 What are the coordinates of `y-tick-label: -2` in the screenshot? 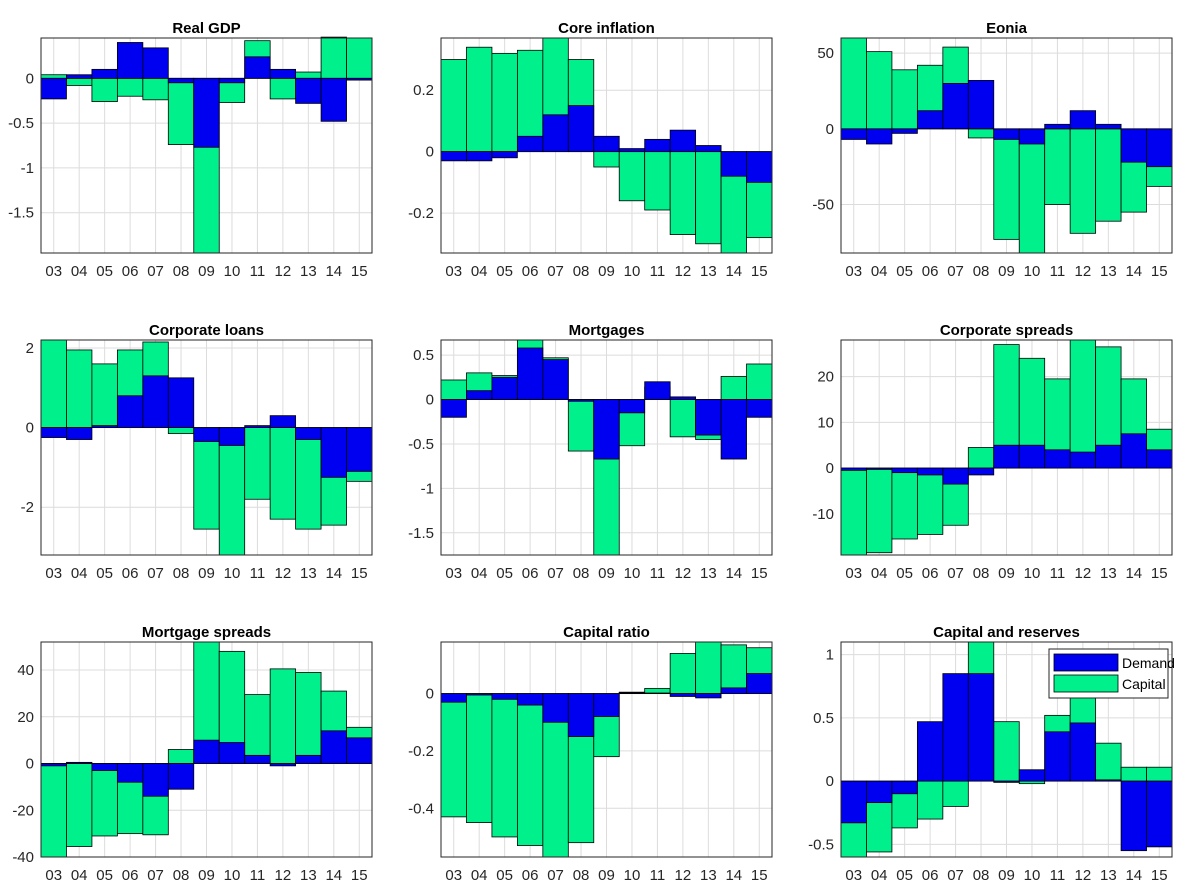 It's located at (27, 507).